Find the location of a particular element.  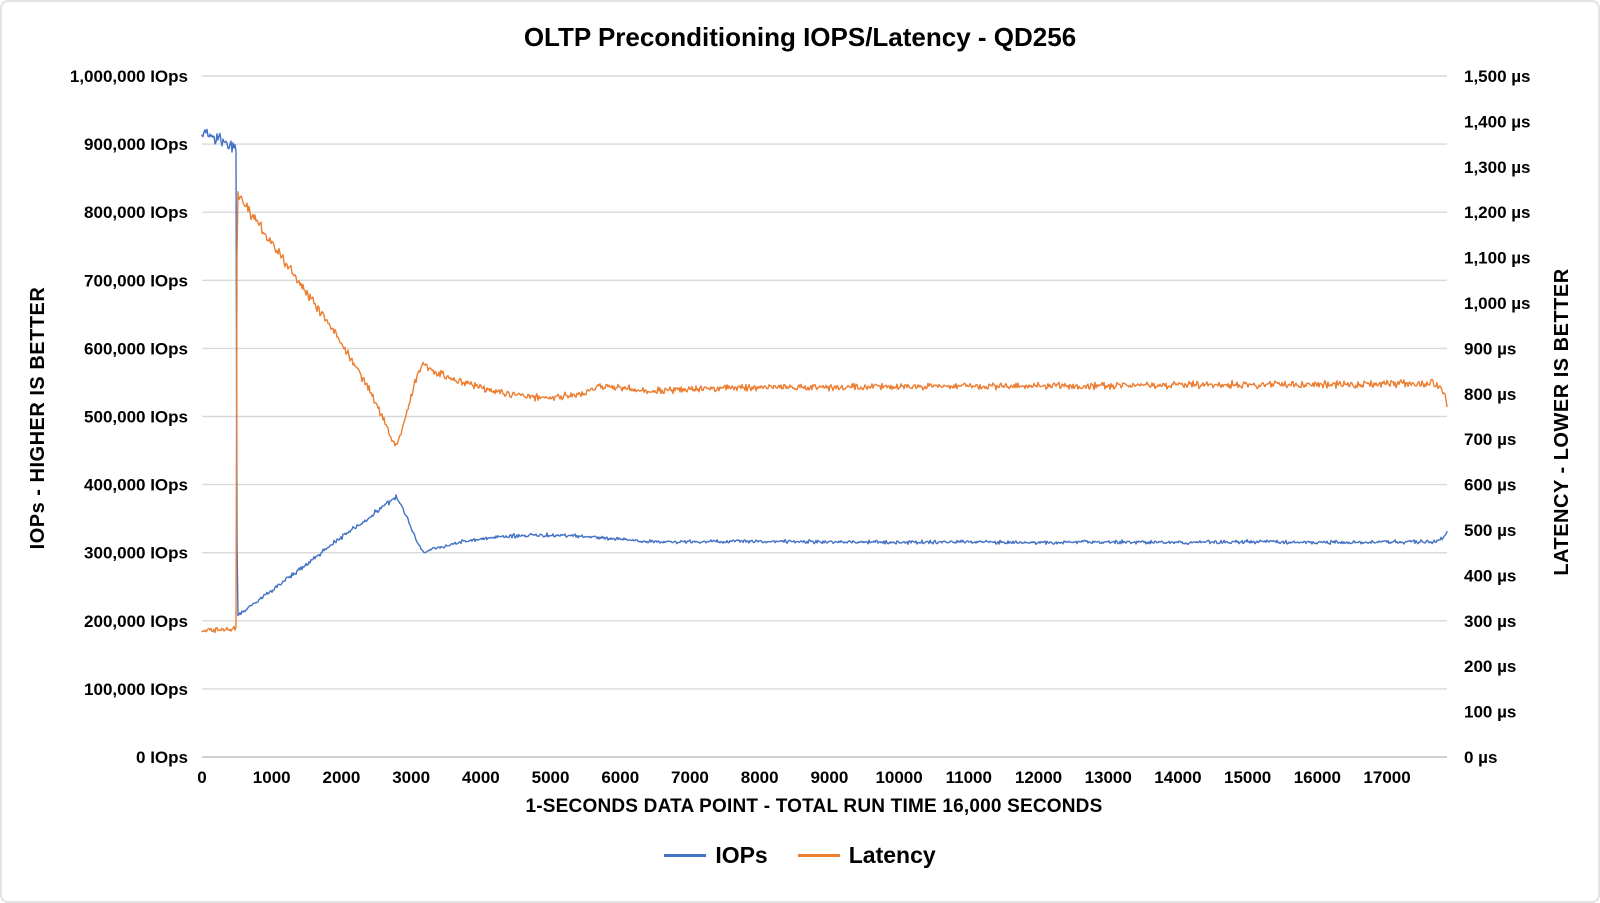

right-axis-tick-label: 200 µs is located at coordinates (1490, 666).